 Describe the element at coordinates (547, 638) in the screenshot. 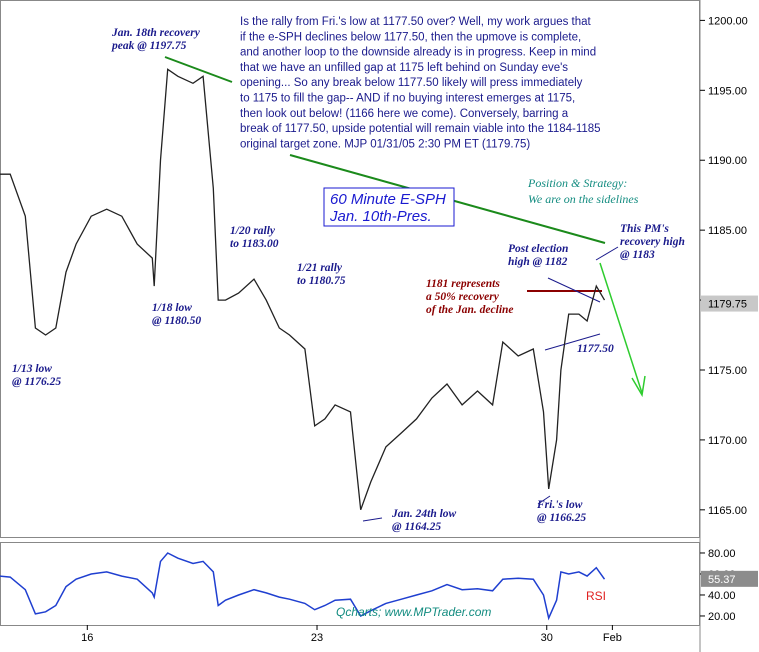

I see `x-tick-label: 30` at that location.